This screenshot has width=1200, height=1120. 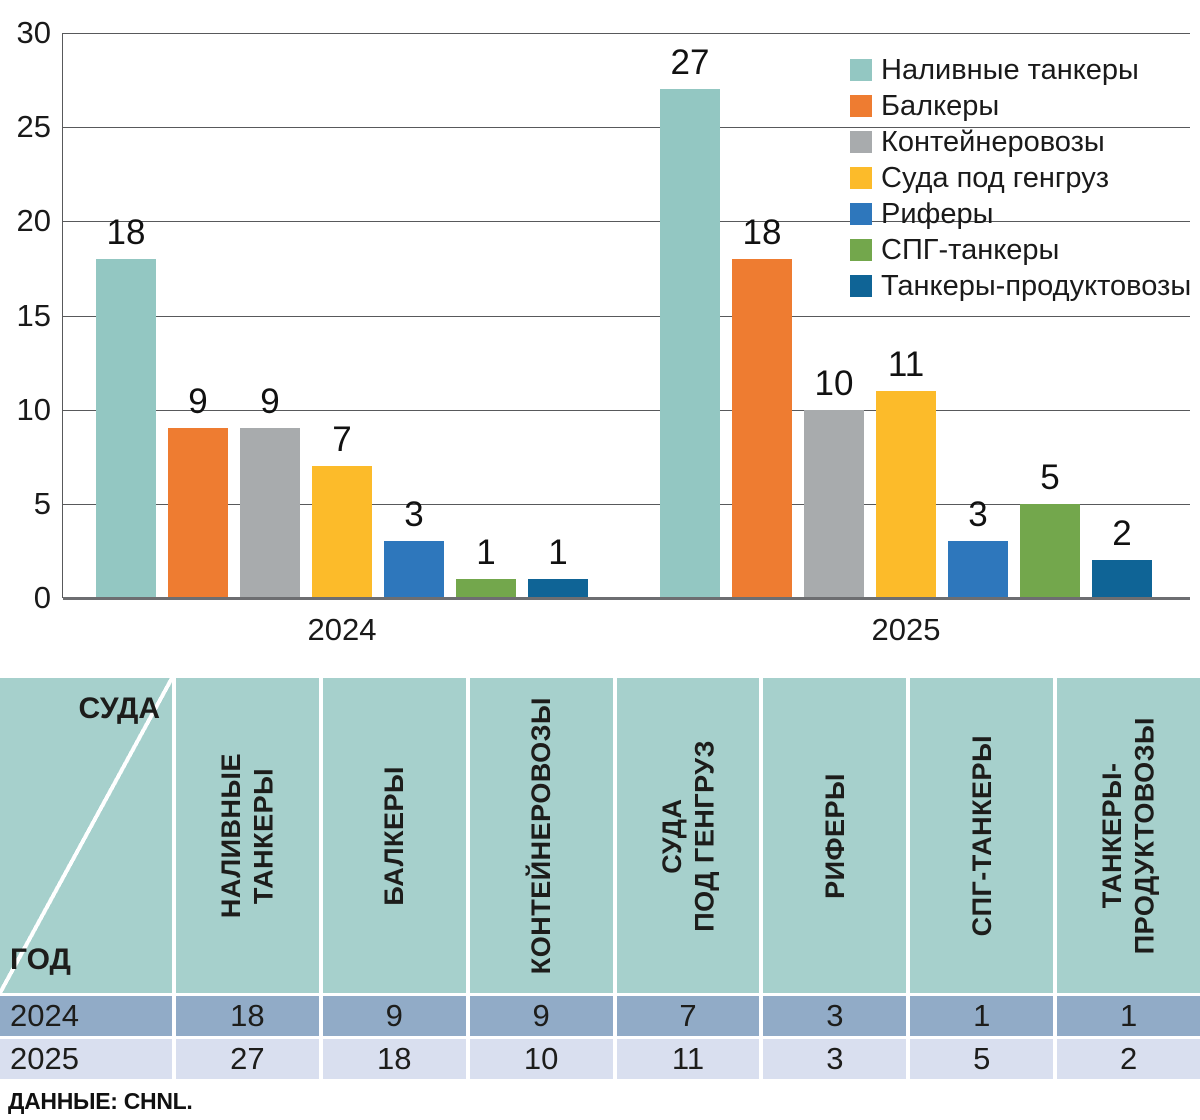 What do you see at coordinates (270, 490) in the screenshot?
I see `bar-2024-контейнеровозы: 9` at bounding box center [270, 490].